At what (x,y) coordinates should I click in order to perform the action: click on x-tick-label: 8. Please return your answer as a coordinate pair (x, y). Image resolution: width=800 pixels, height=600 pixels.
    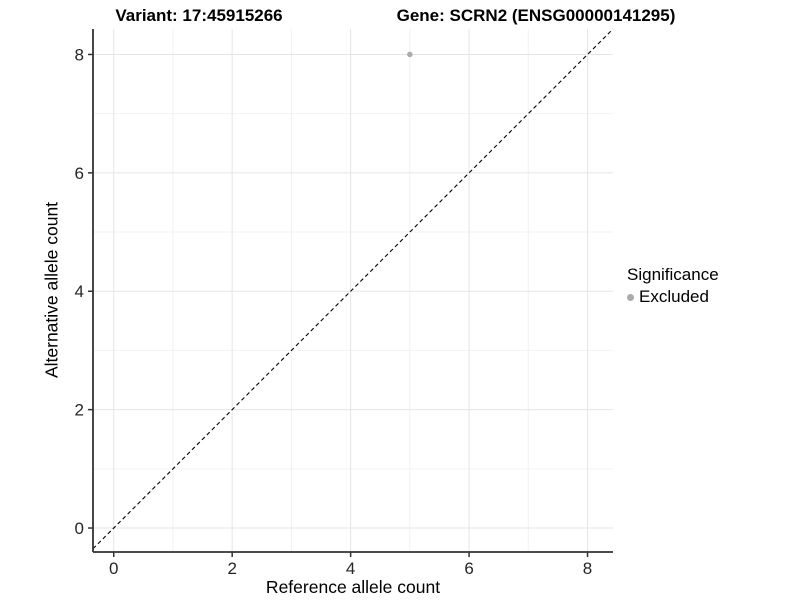
    Looking at the image, I should click on (587, 568).